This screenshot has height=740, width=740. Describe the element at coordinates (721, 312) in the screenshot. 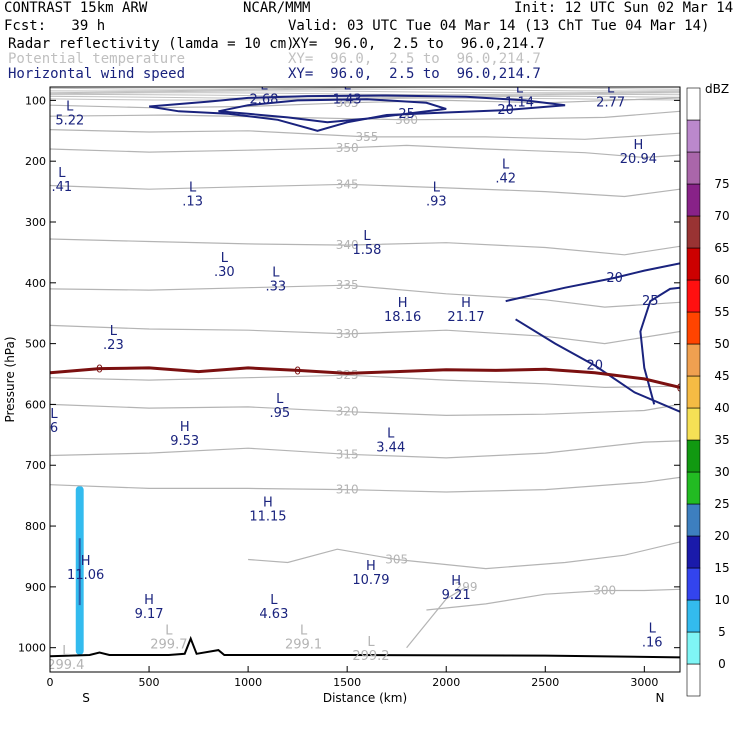

I see `colorbar-level-label: 55` at that location.